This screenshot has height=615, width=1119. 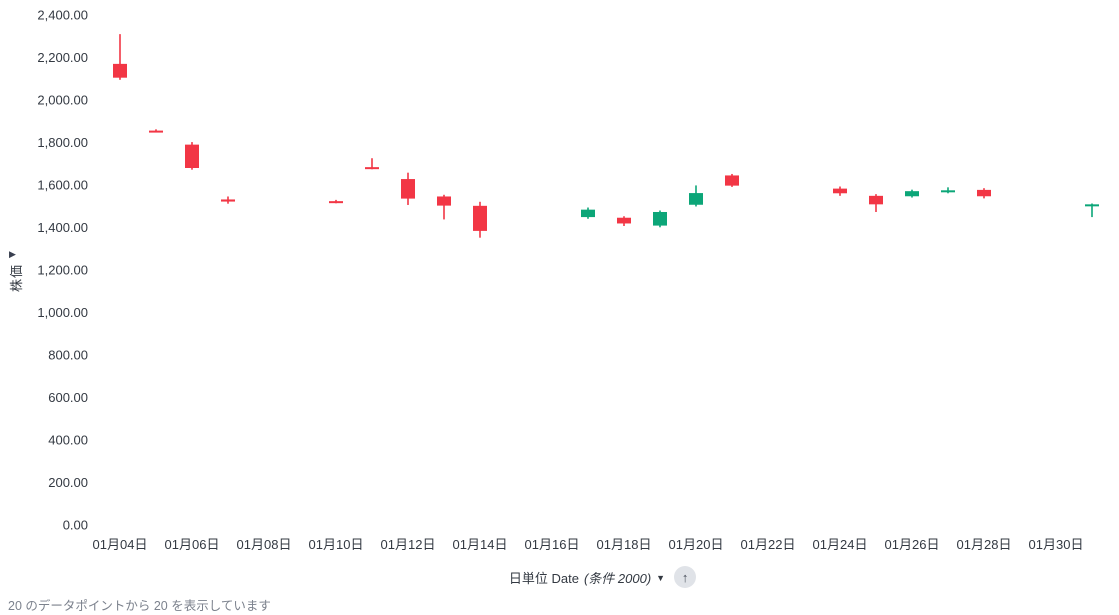 What do you see at coordinates (62, 142) in the screenshot?
I see `y-tick-label: 1,800.00` at bounding box center [62, 142].